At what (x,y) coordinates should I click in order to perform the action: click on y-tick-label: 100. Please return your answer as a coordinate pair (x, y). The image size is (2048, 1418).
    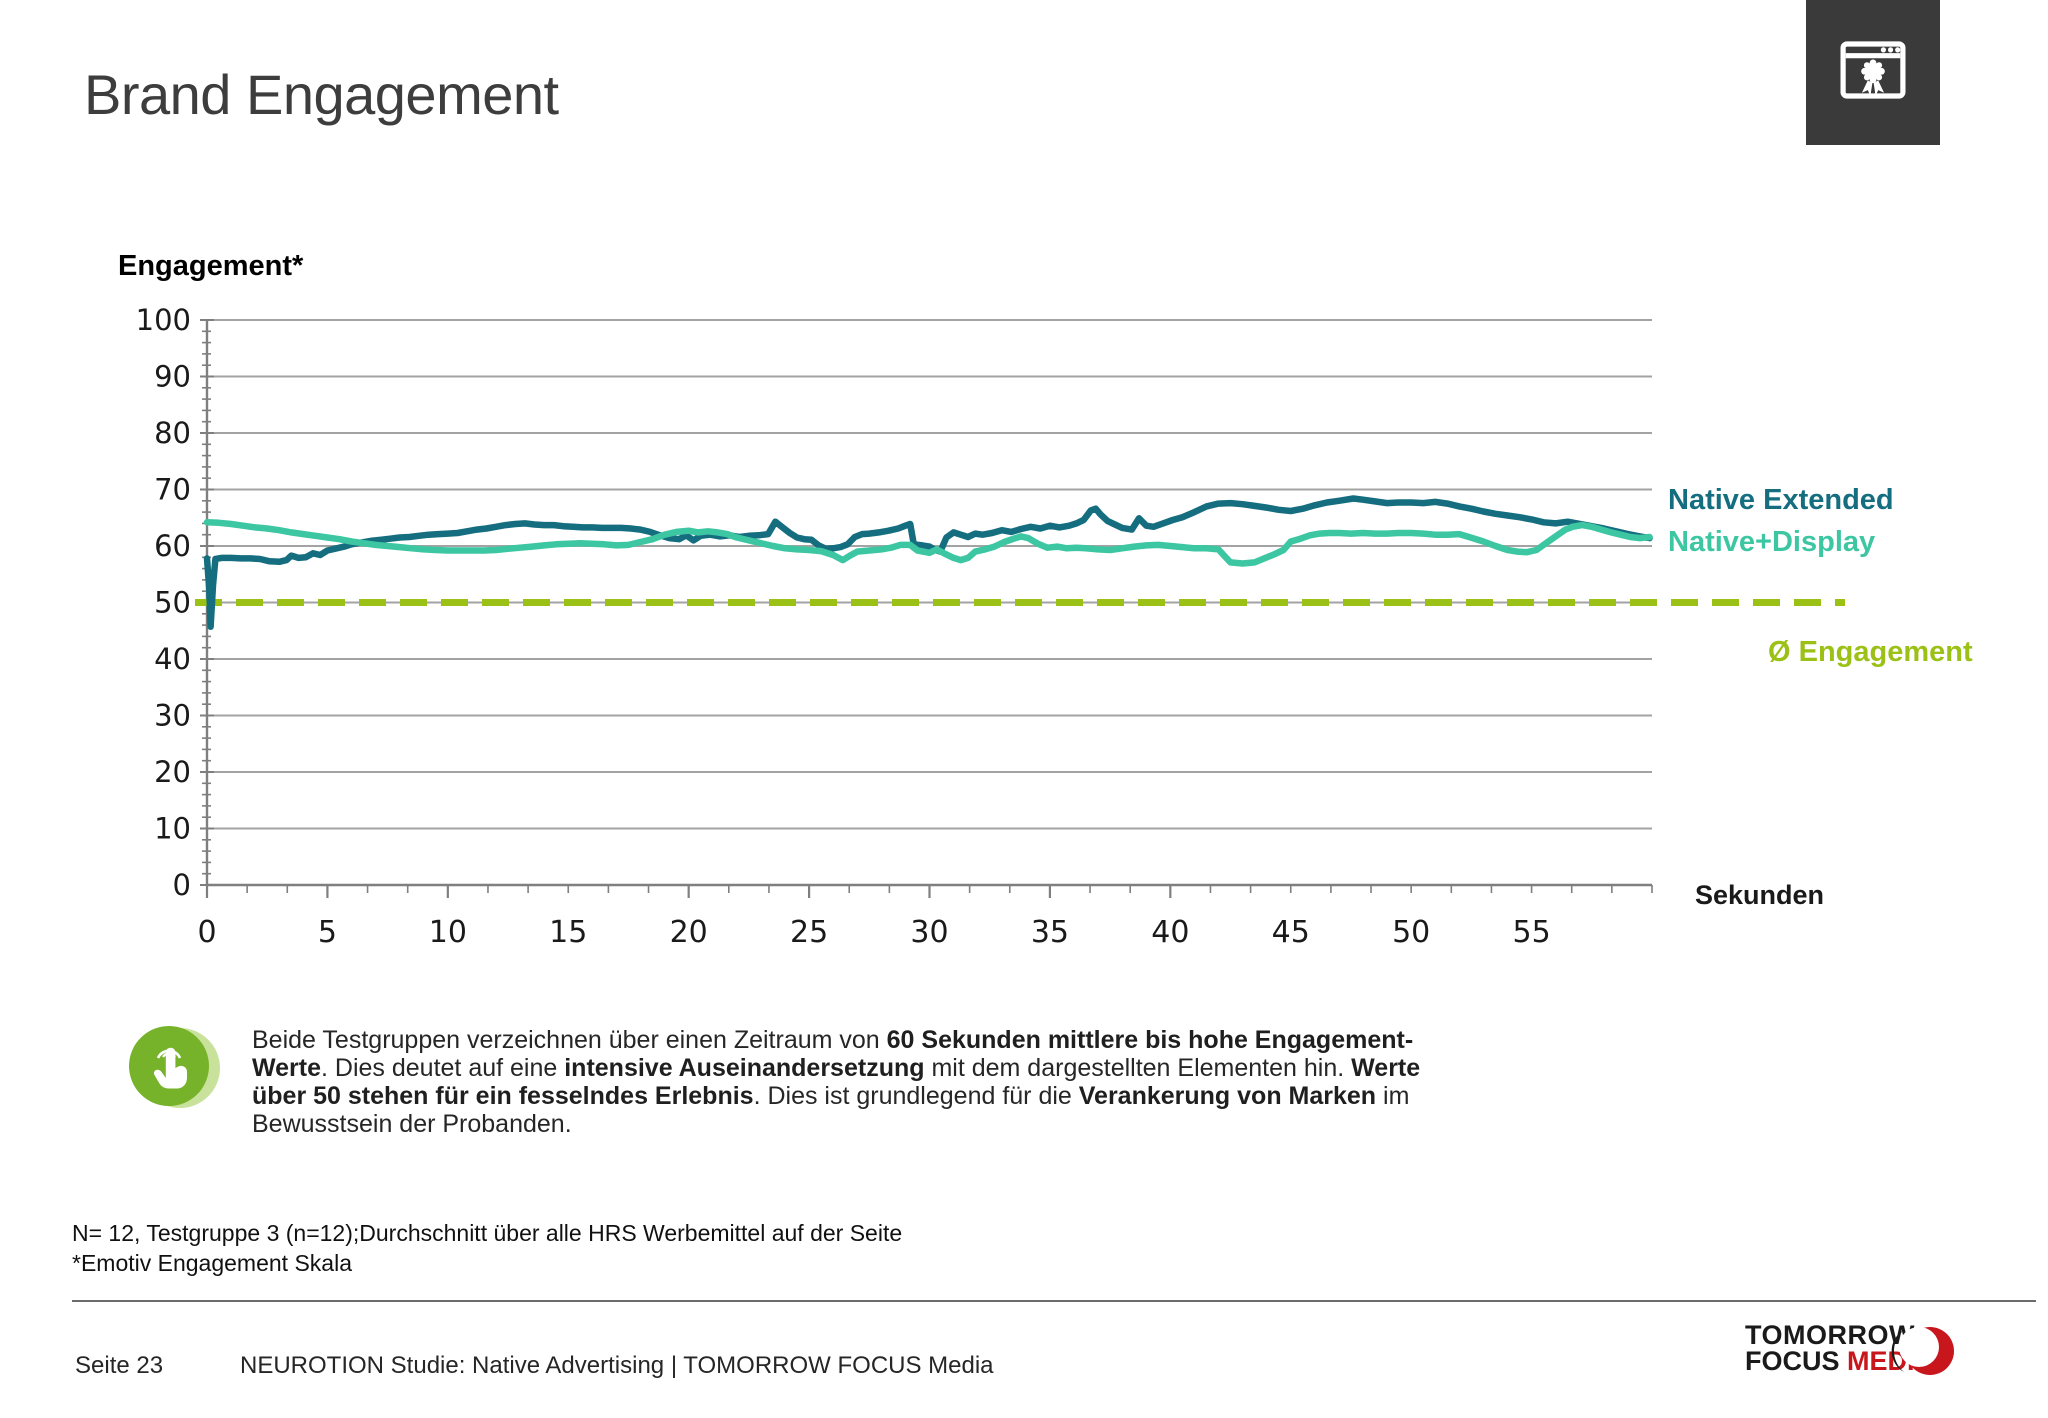
    Looking at the image, I should click on (163, 320).